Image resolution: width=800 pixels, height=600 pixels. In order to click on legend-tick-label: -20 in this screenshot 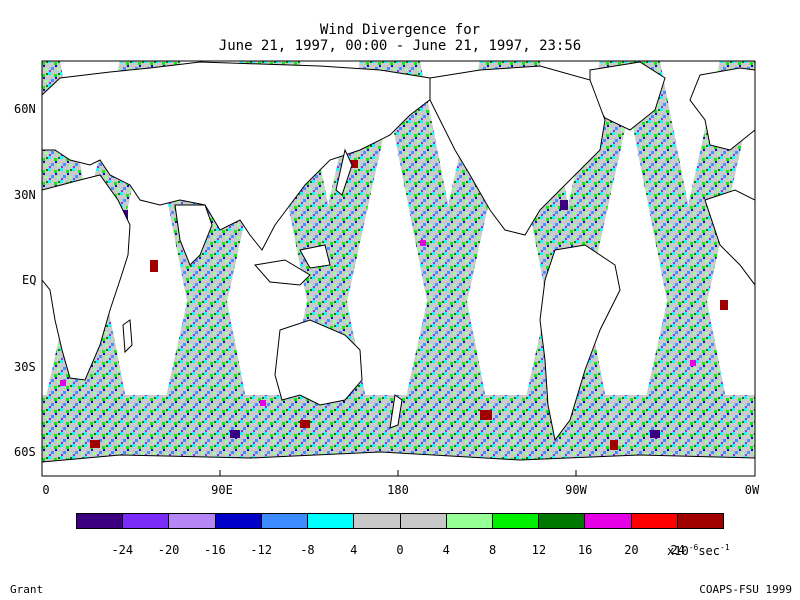, I will do `click(168, 550)`.